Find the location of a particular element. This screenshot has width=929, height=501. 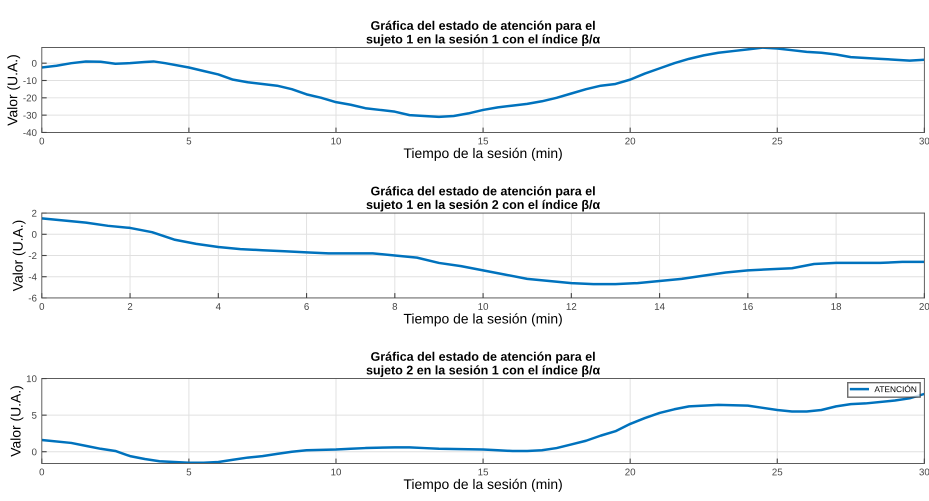

y-tick-label: -40 is located at coordinates (30, 132).